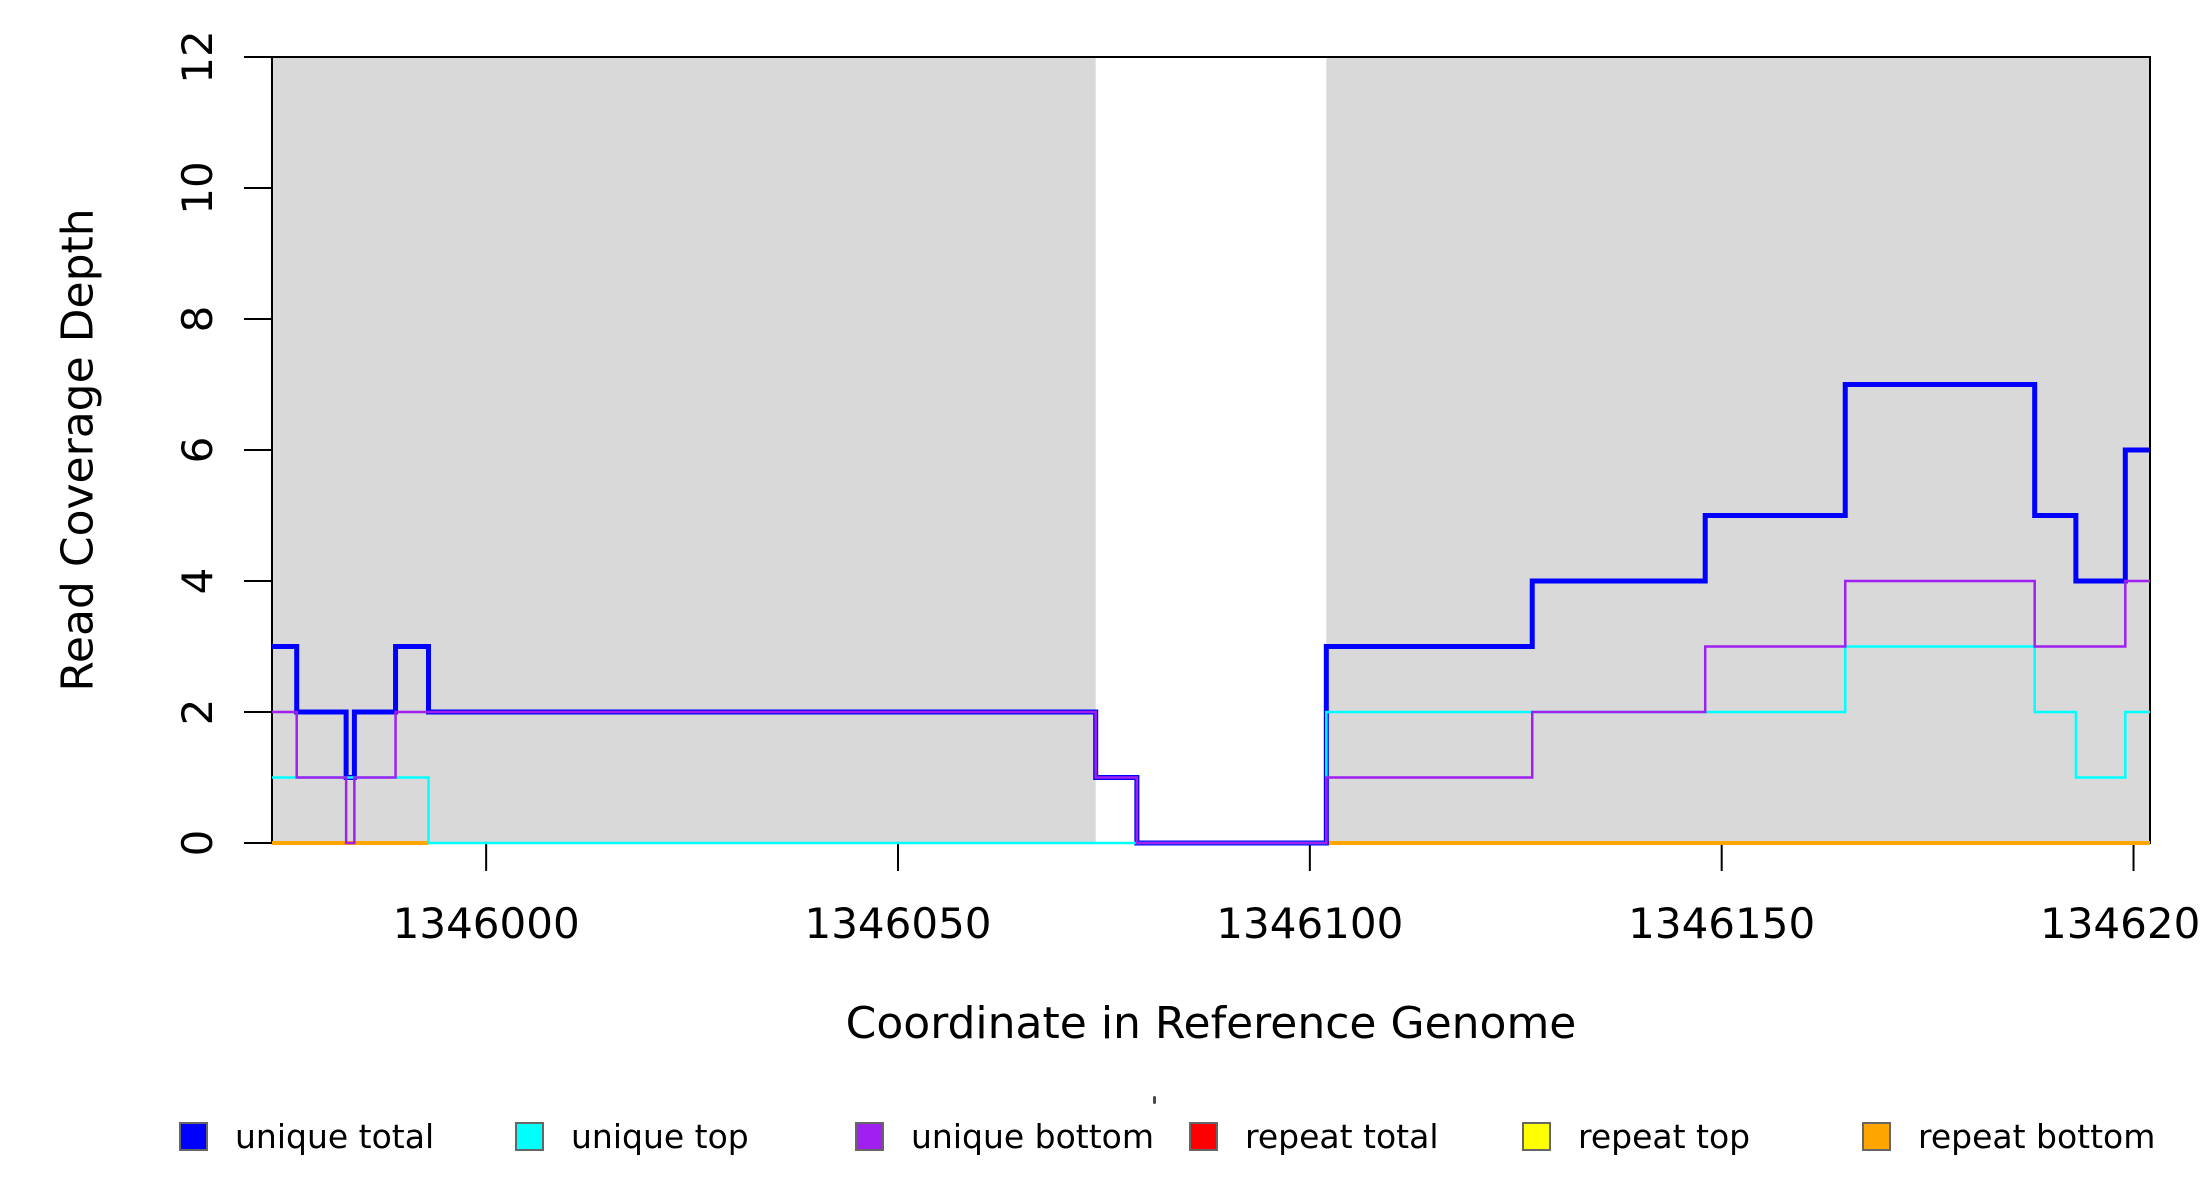 This screenshot has width=2200, height=1200. I want to click on series-unique-top, so click(1211, 745).